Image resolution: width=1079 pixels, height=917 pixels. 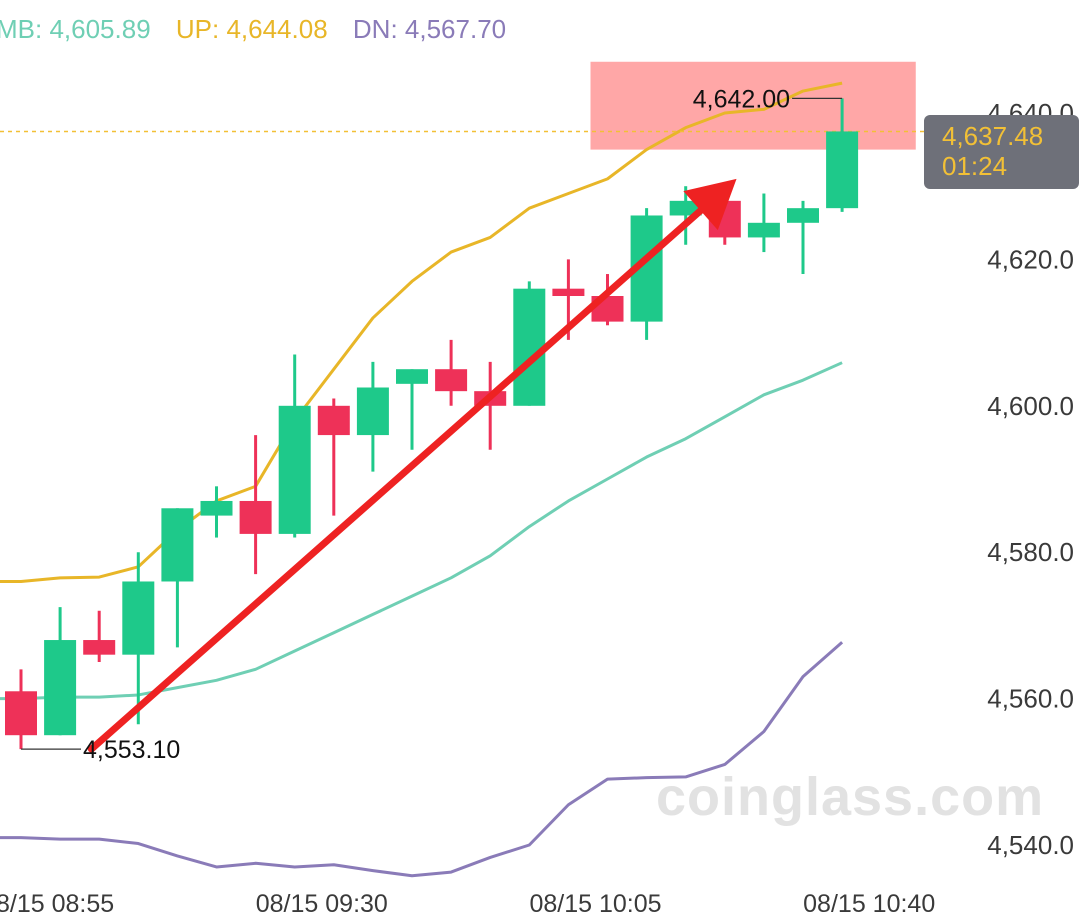 I want to click on x-tick-label: 08/15 09:30, so click(x=322, y=903).